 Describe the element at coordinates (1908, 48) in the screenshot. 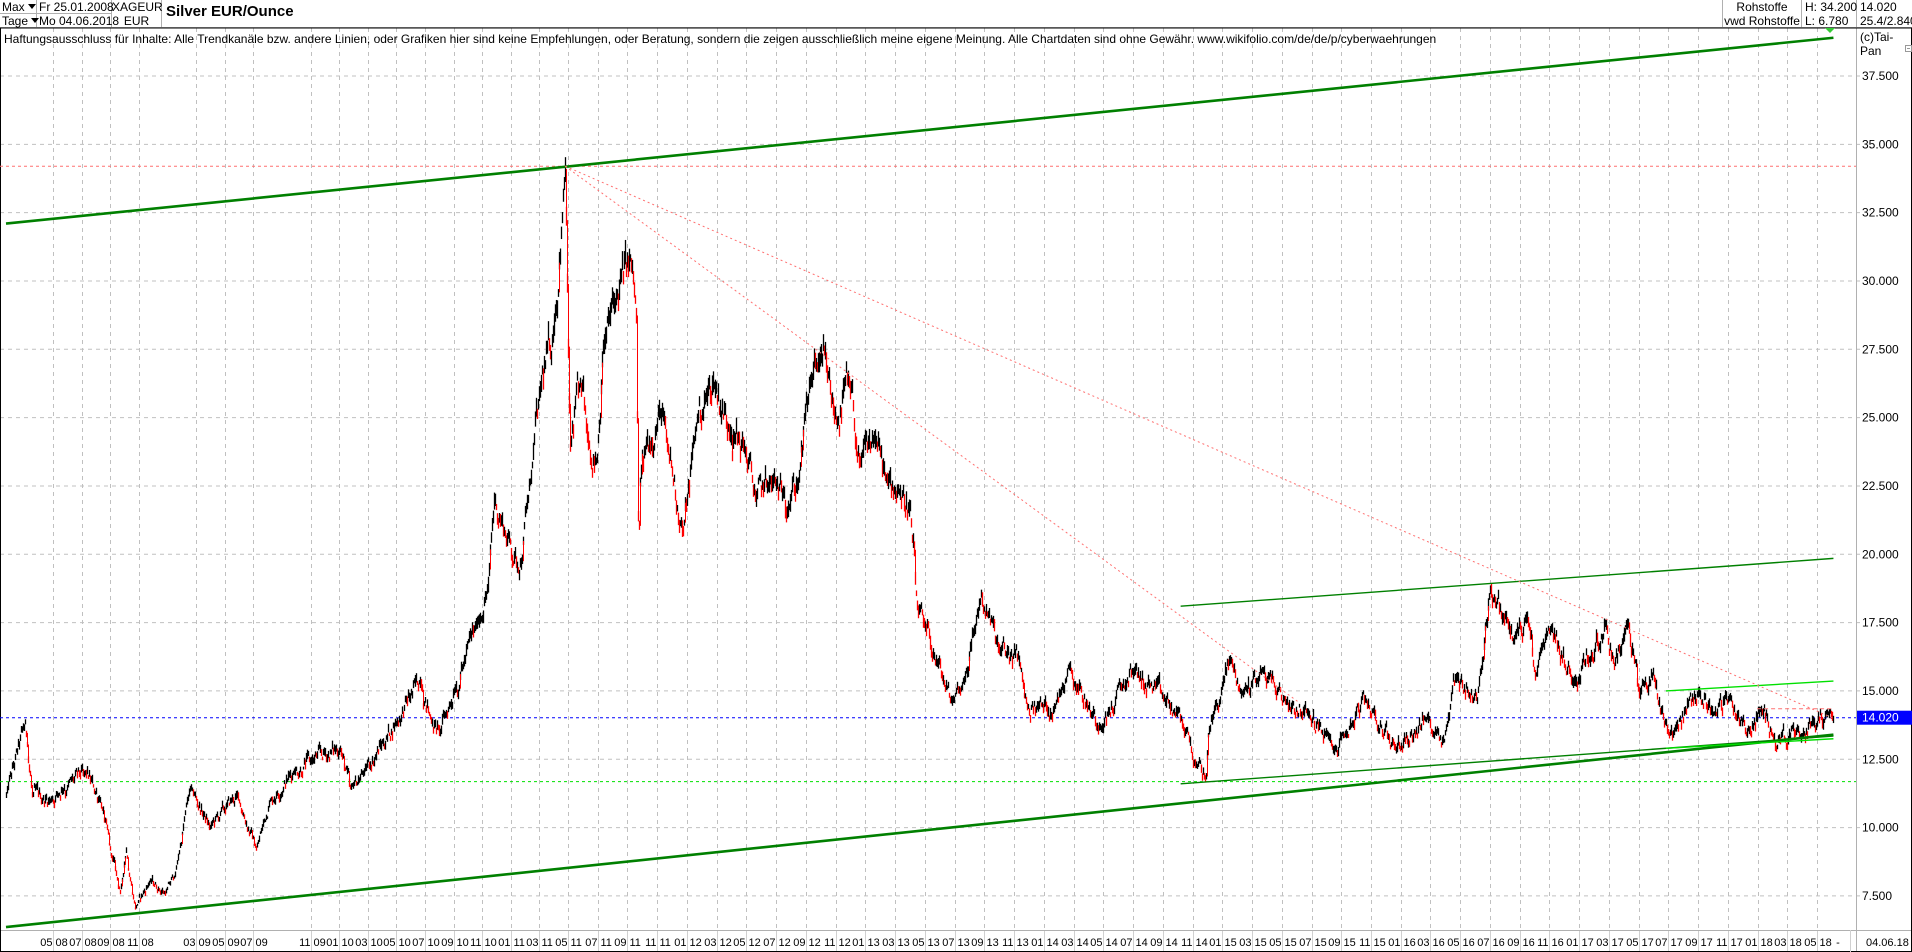

I see `minimize-icon` at that location.